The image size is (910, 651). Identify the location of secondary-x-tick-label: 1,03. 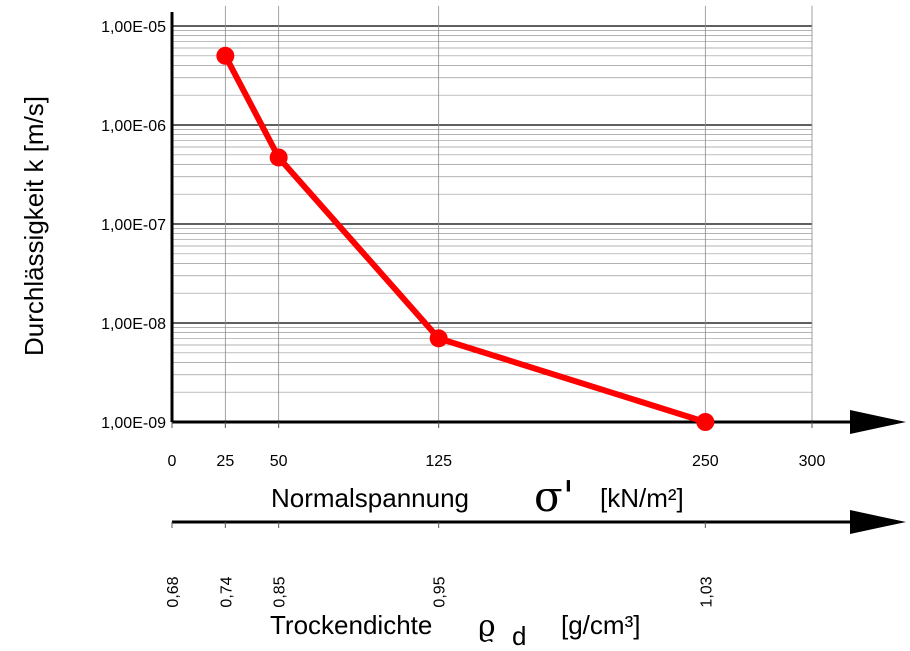
(706, 591).